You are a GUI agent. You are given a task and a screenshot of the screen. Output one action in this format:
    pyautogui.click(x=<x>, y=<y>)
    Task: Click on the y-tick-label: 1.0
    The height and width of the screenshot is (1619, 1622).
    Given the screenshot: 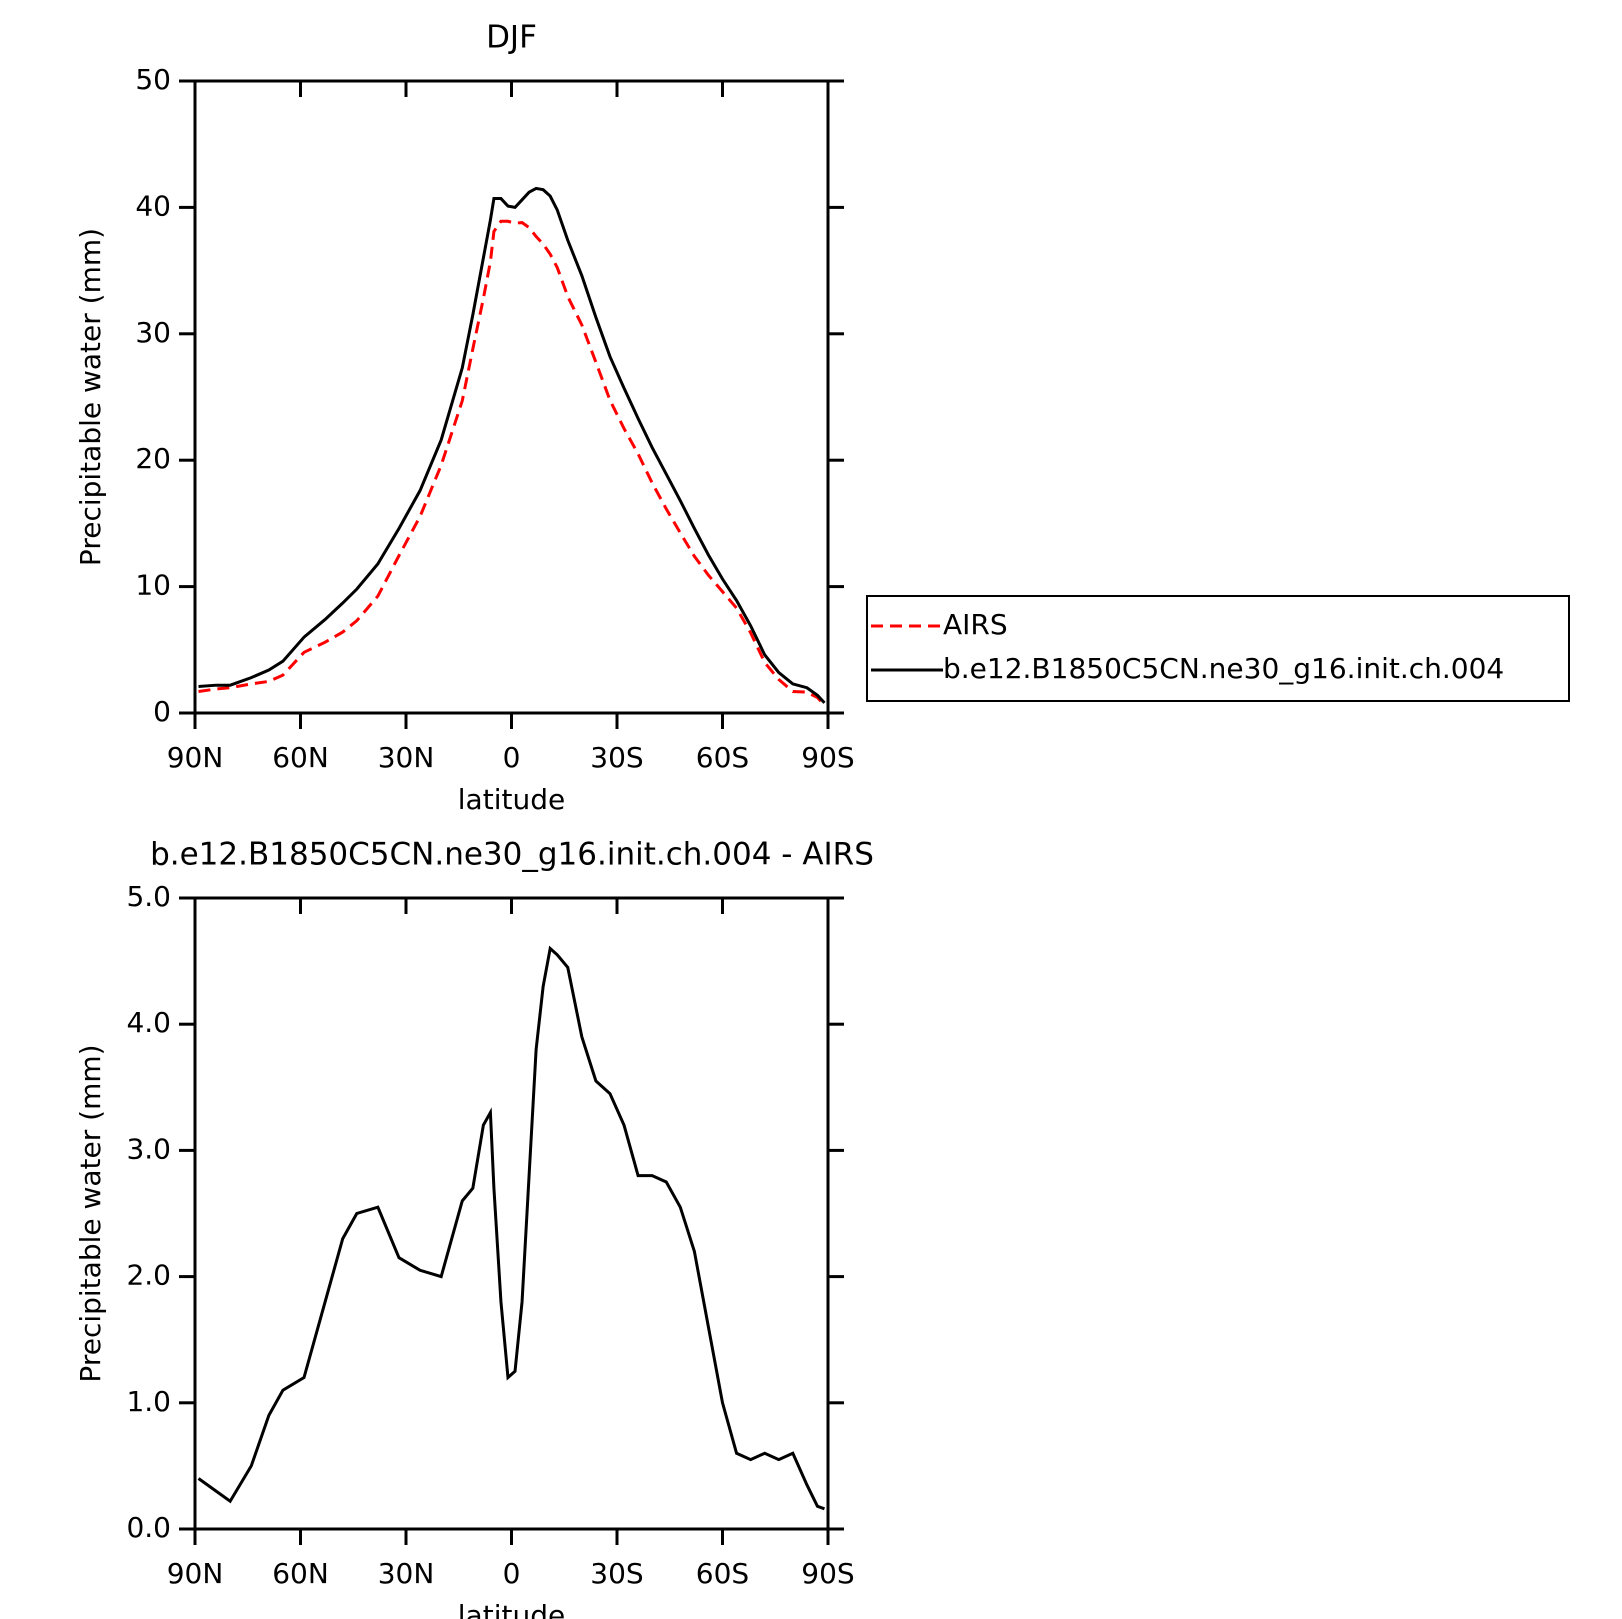 What is the action you would take?
    pyautogui.click(x=148, y=1401)
    